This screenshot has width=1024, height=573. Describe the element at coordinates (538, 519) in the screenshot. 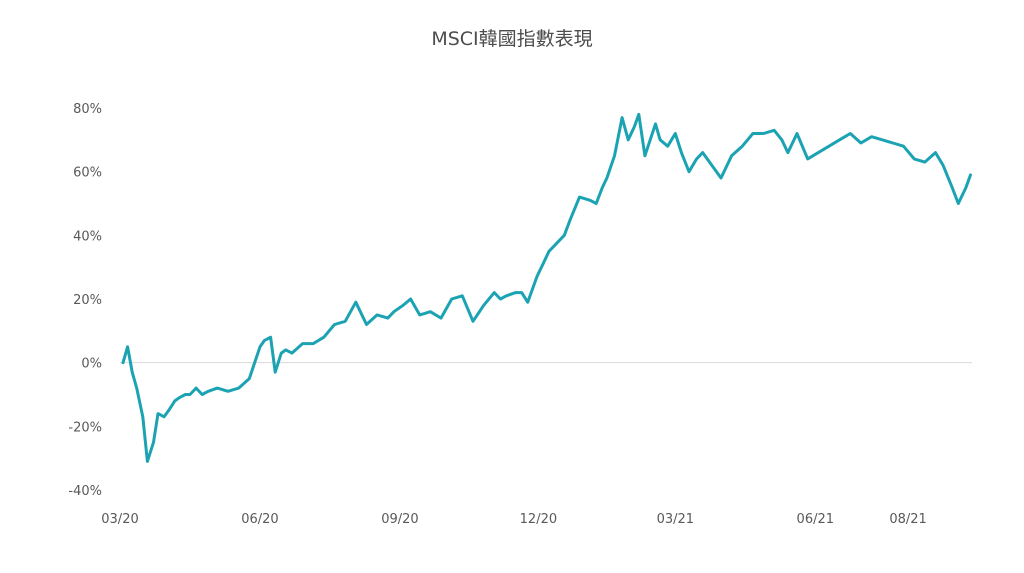

I see `x-tick-label: 12/20` at that location.